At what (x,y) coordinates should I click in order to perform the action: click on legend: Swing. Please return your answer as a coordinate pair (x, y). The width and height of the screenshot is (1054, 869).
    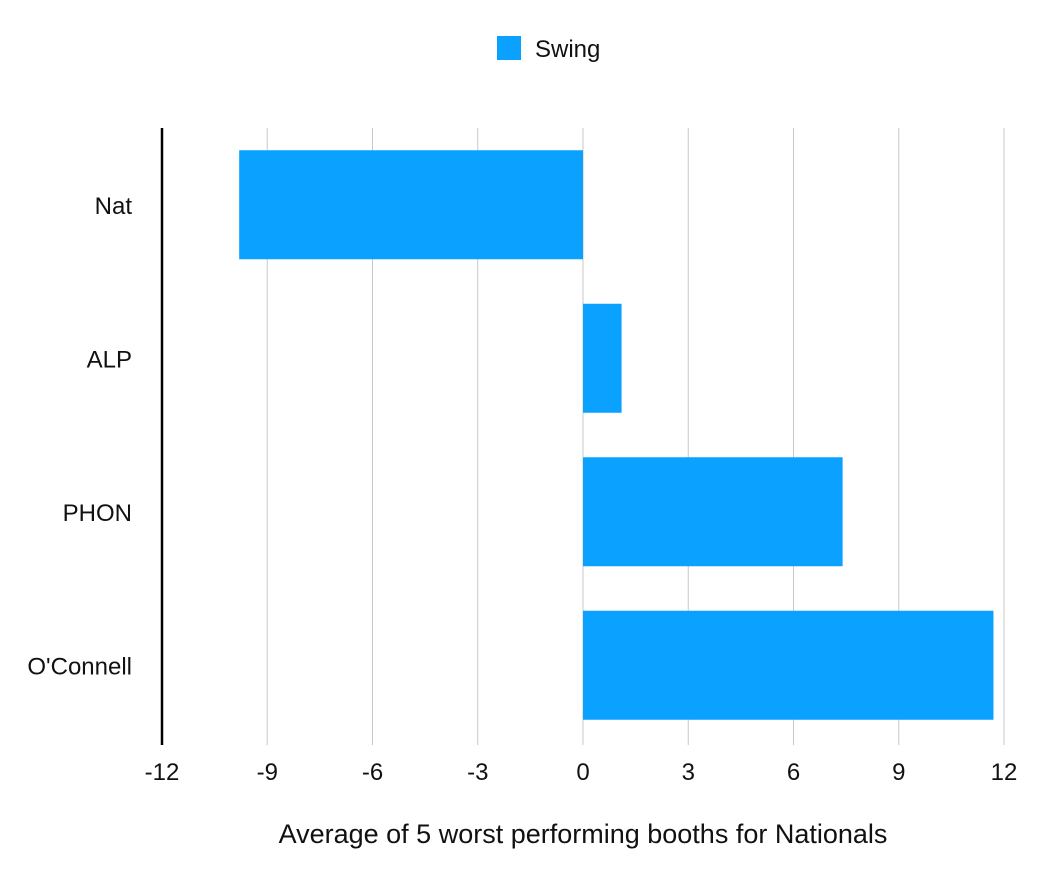
    Looking at the image, I should click on (548, 49).